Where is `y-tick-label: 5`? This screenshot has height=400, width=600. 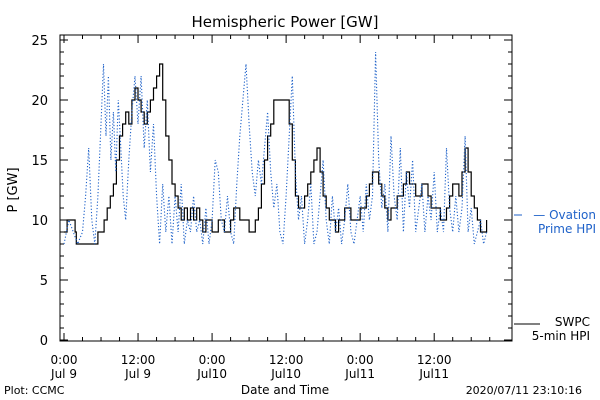
y-tick-label: 5 is located at coordinates (44, 281).